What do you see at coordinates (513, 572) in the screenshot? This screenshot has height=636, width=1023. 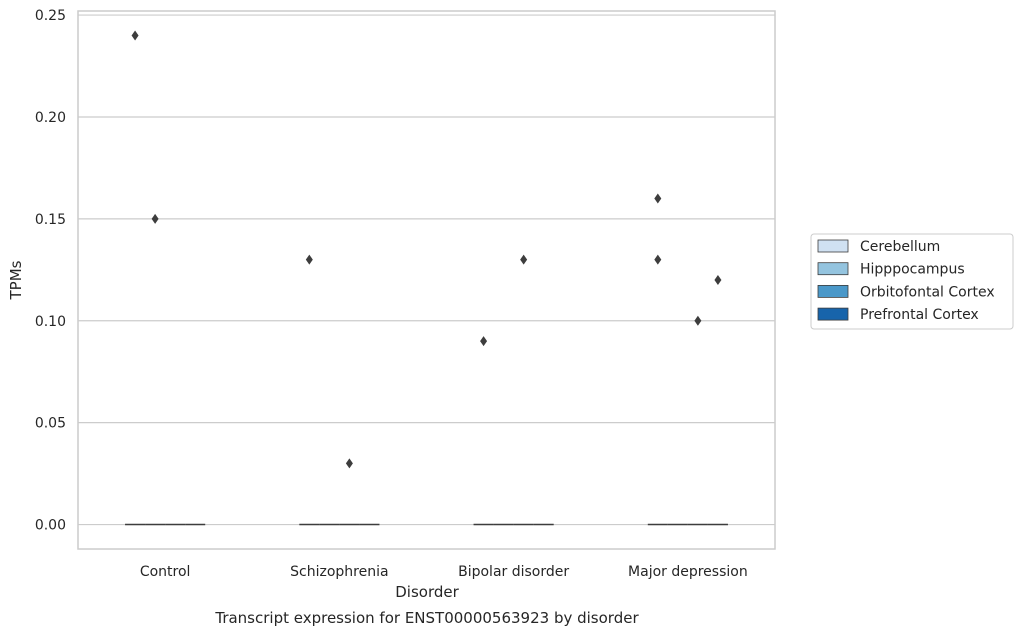 I see `x-tick-label: Bipolar disorder` at bounding box center [513, 572].